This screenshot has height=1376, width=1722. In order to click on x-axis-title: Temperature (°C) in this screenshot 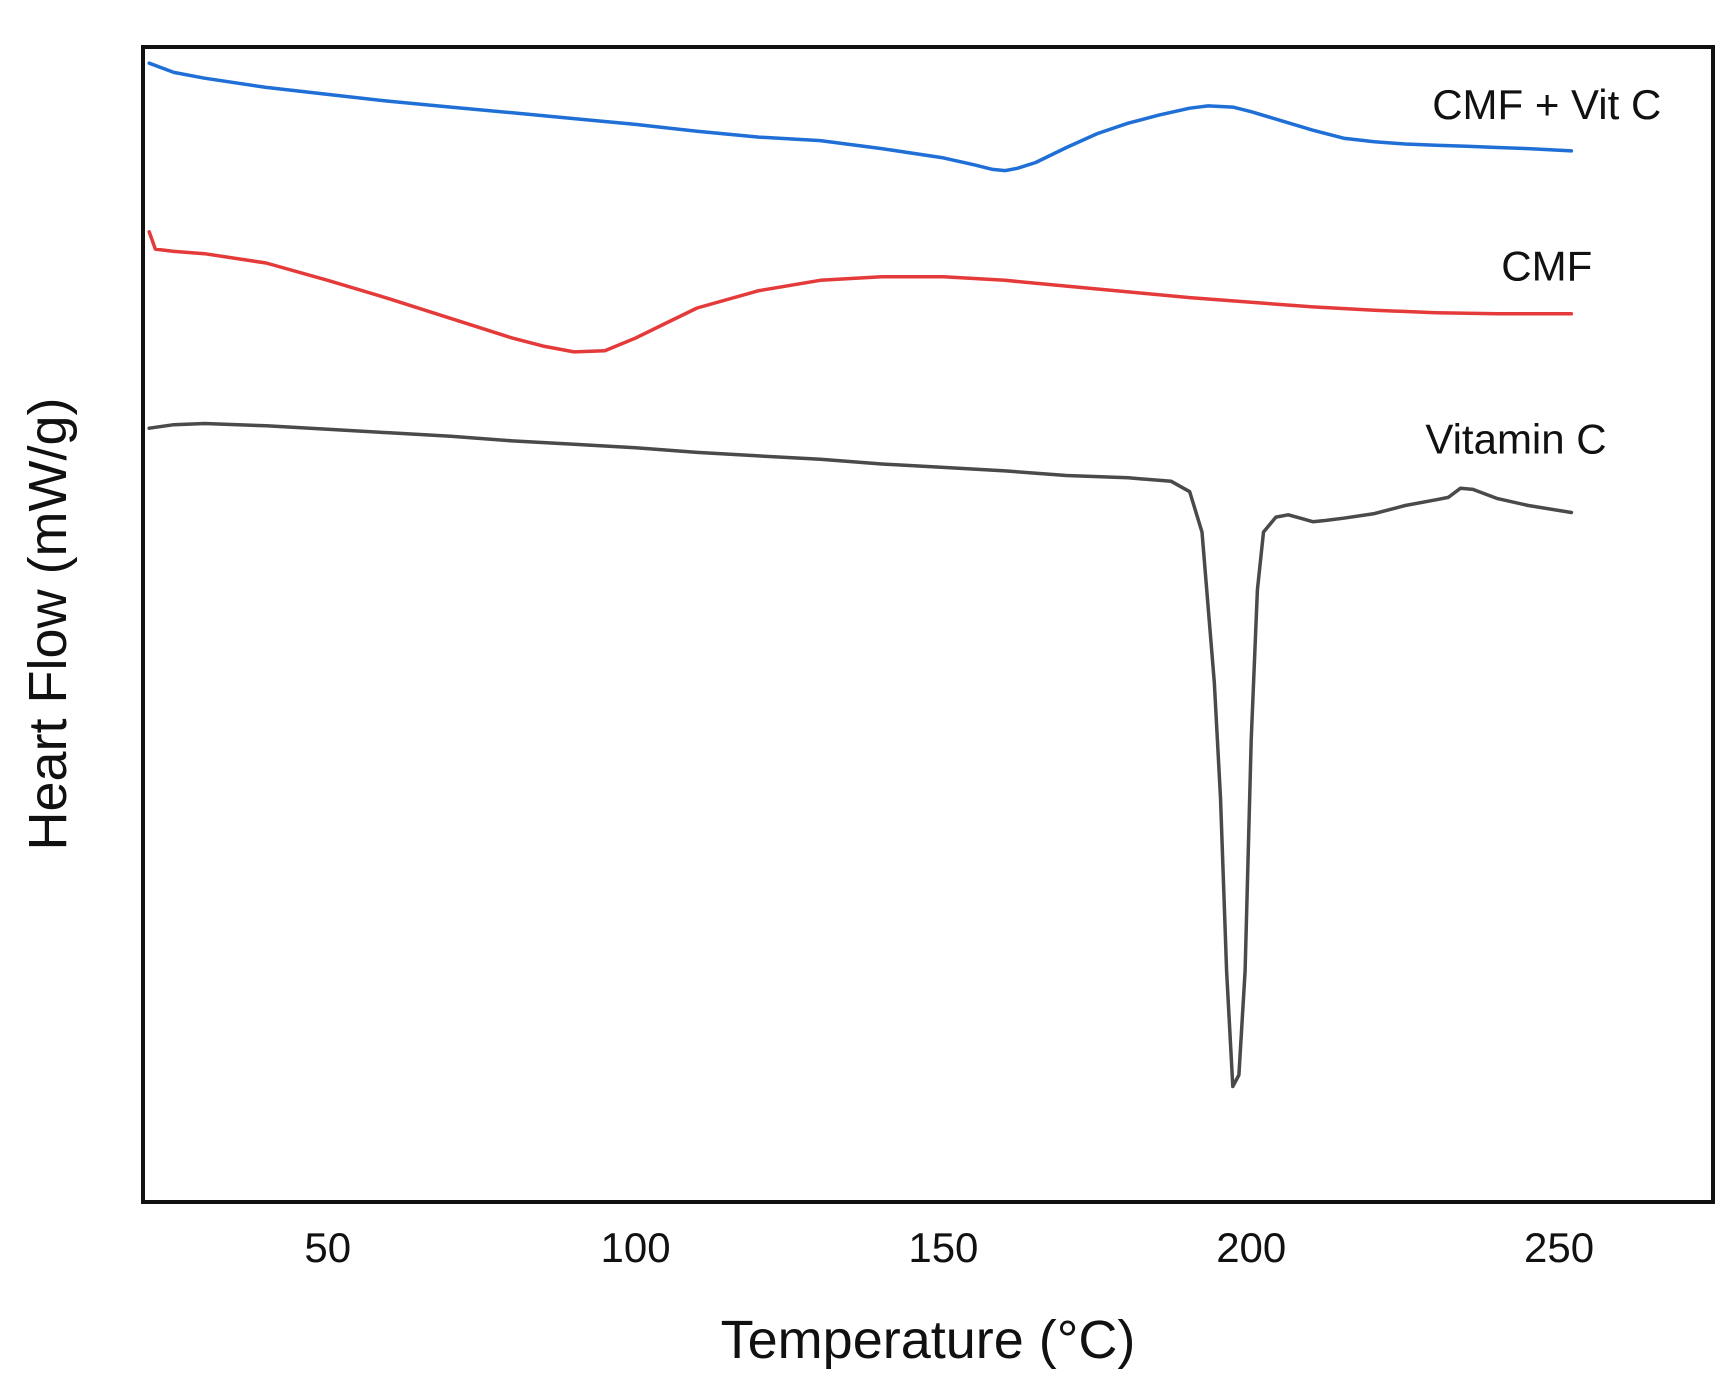, I will do `click(928, 1340)`.